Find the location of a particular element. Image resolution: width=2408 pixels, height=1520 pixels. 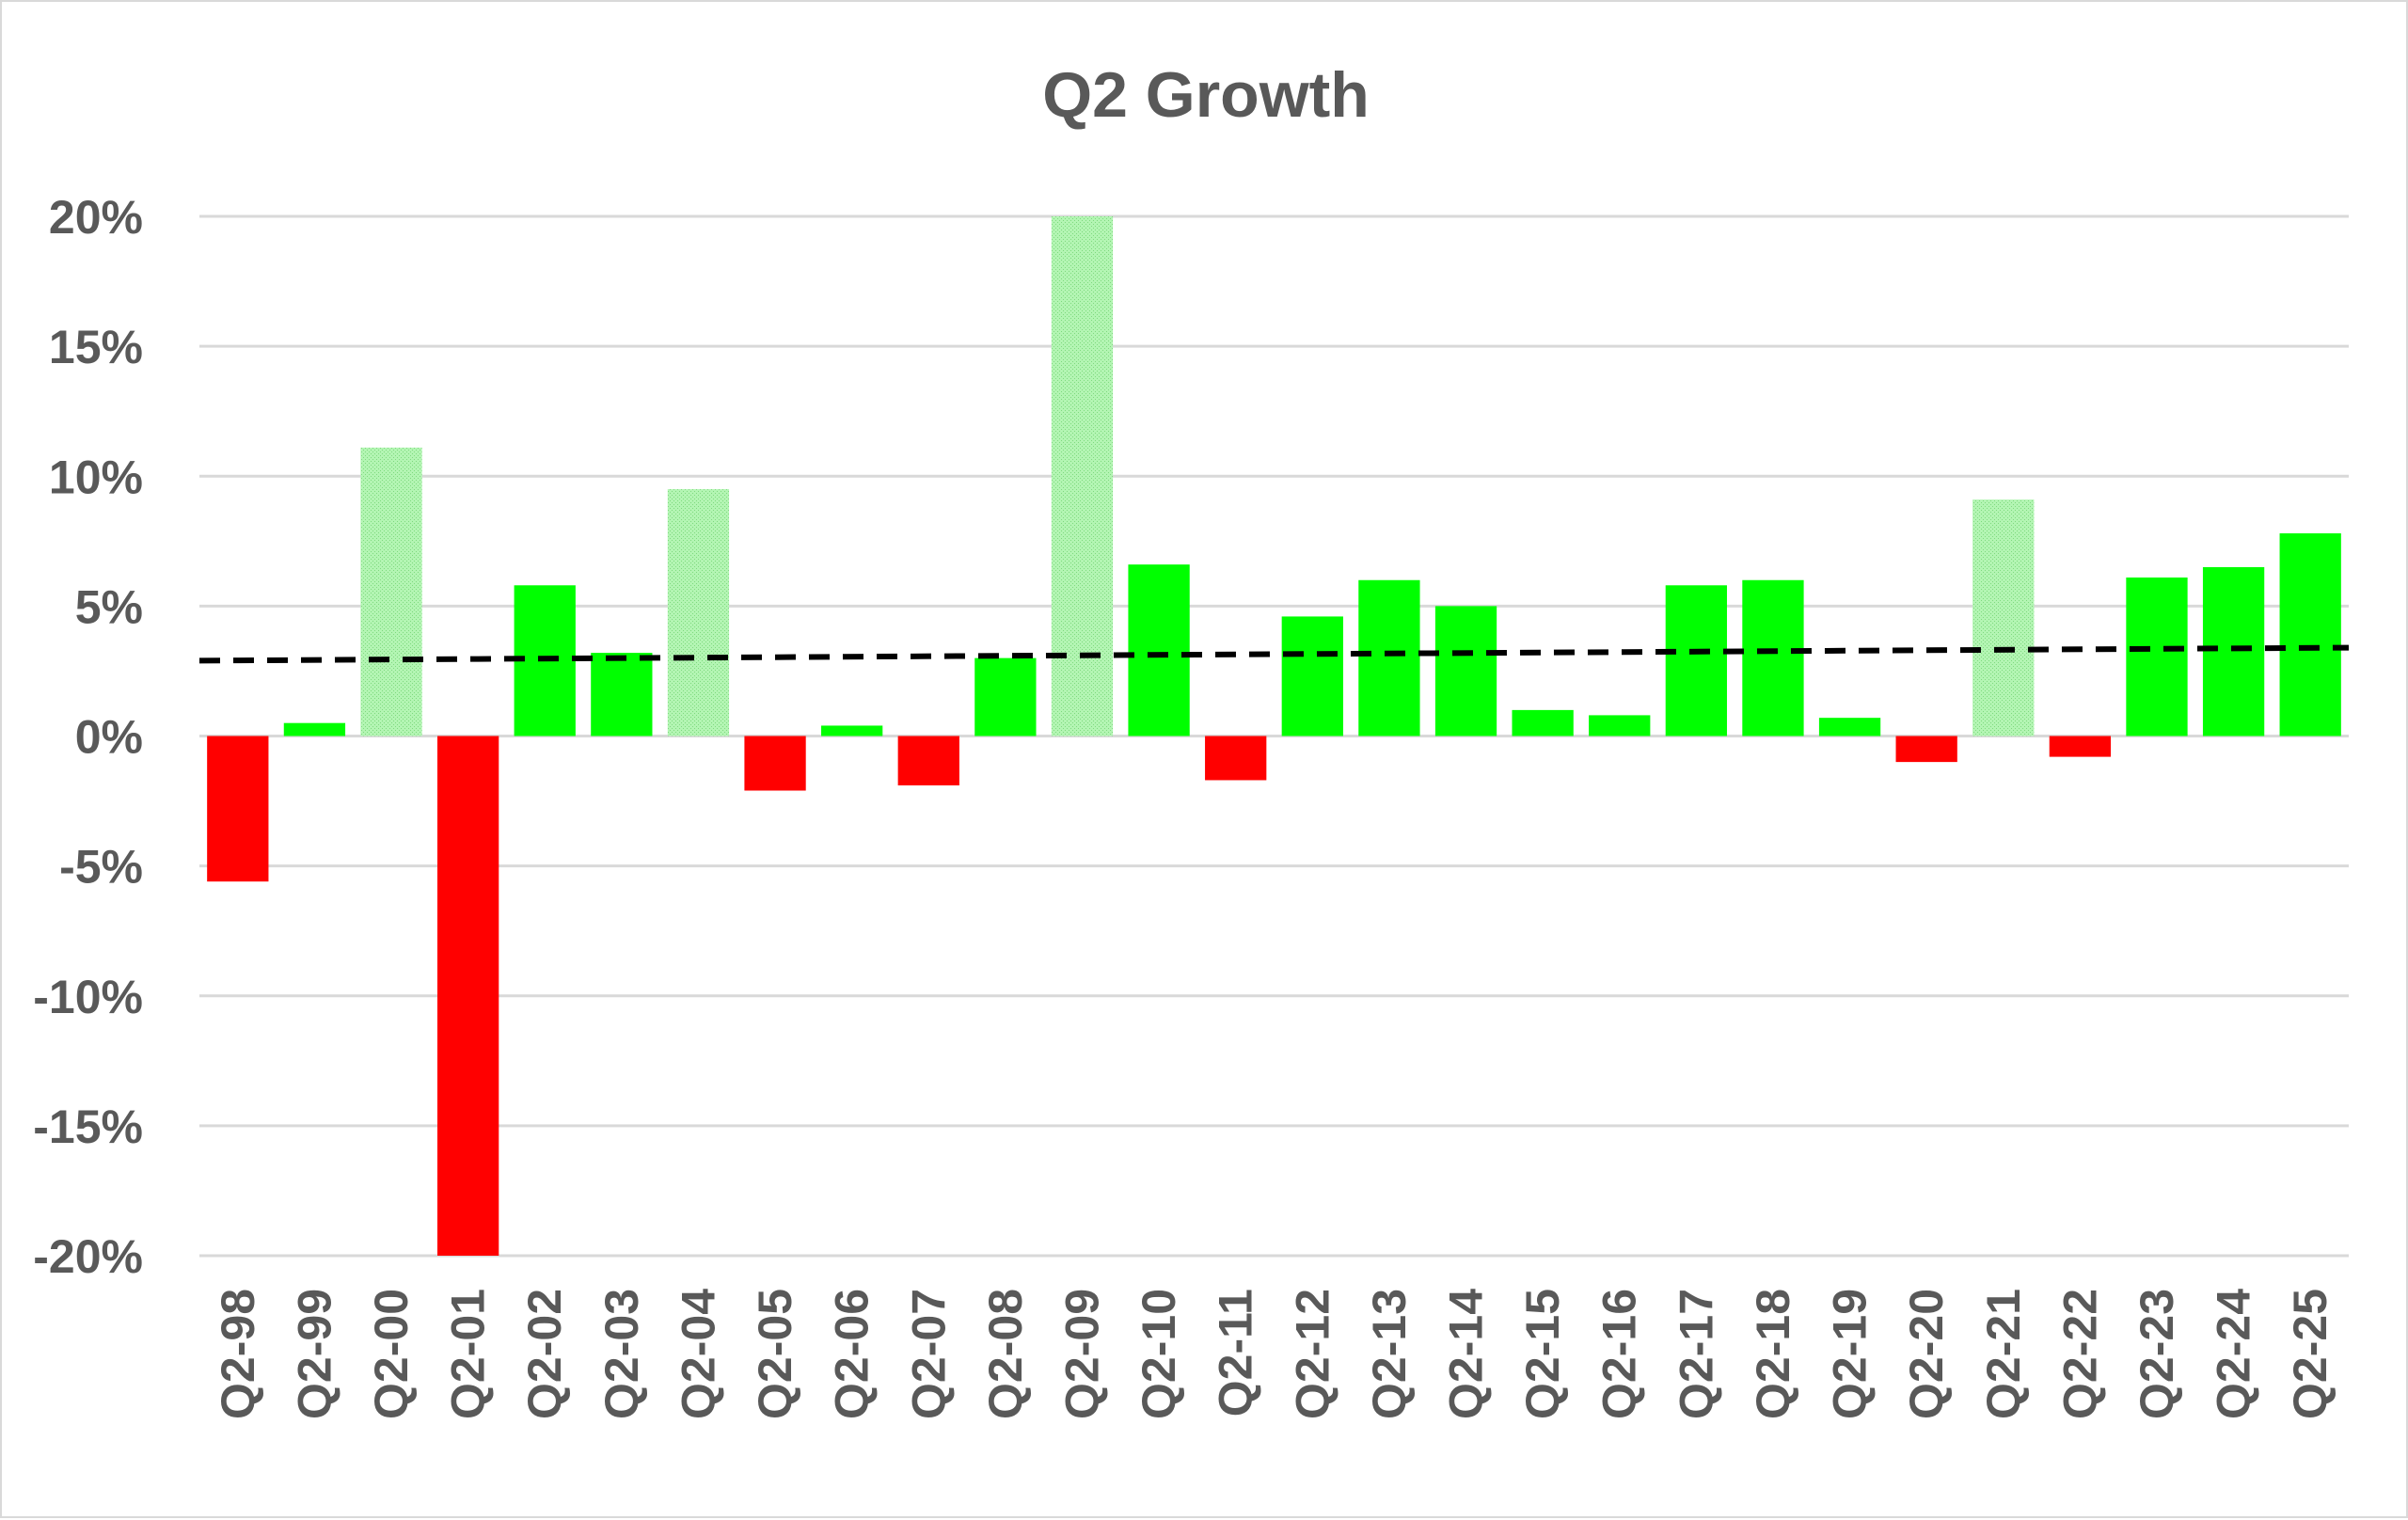

x-tick-label: Q2-06 is located at coordinates (853, 1354).